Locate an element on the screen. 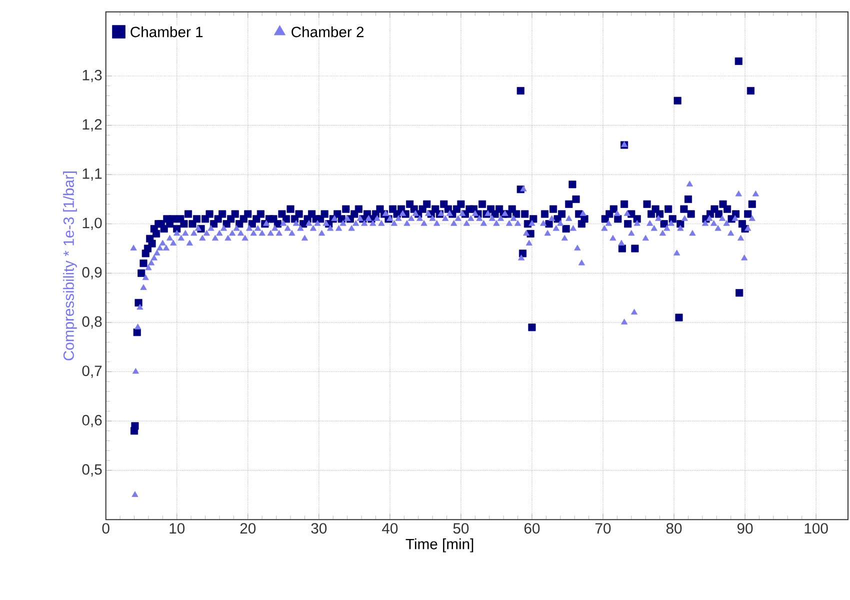 This screenshot has height=600, width=850. x-tick-label: 50 is located at coordinates (461, 528).